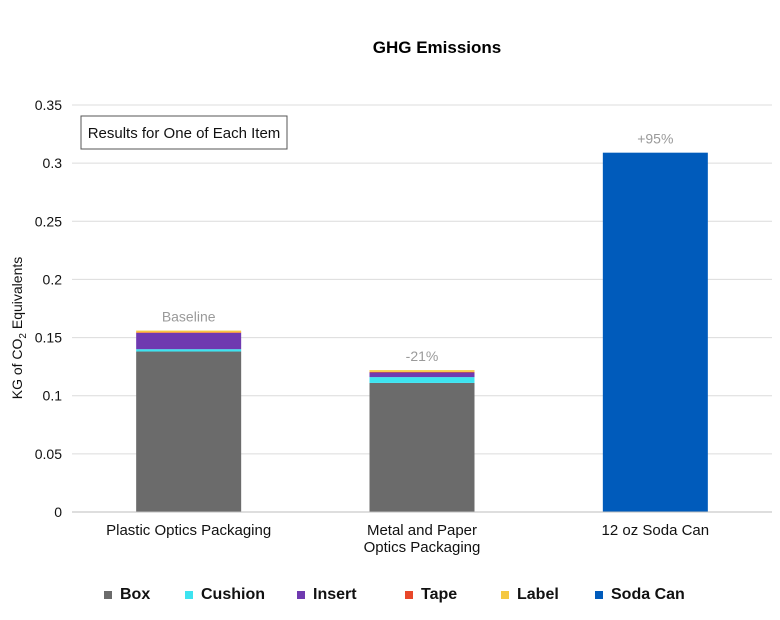 This screenshot has width=780, height=620. I want to click on y-axis-label: KG of CO2 Equivalents, so click(19, 328).